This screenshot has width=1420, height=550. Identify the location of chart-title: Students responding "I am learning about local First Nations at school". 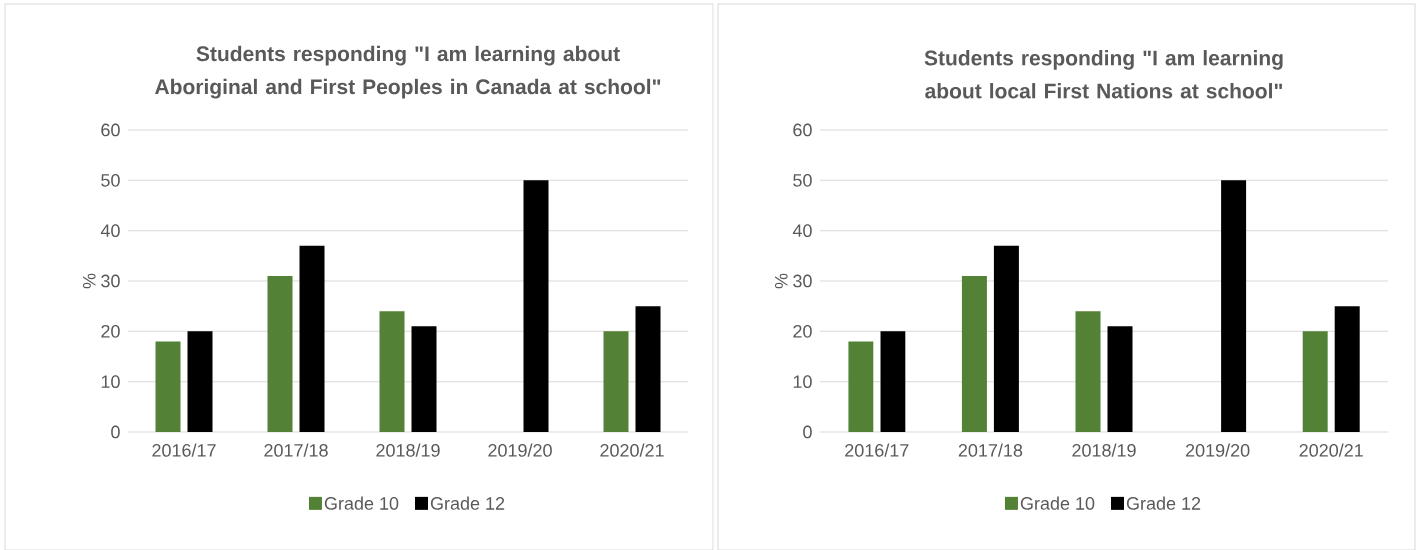
(1103, 74).